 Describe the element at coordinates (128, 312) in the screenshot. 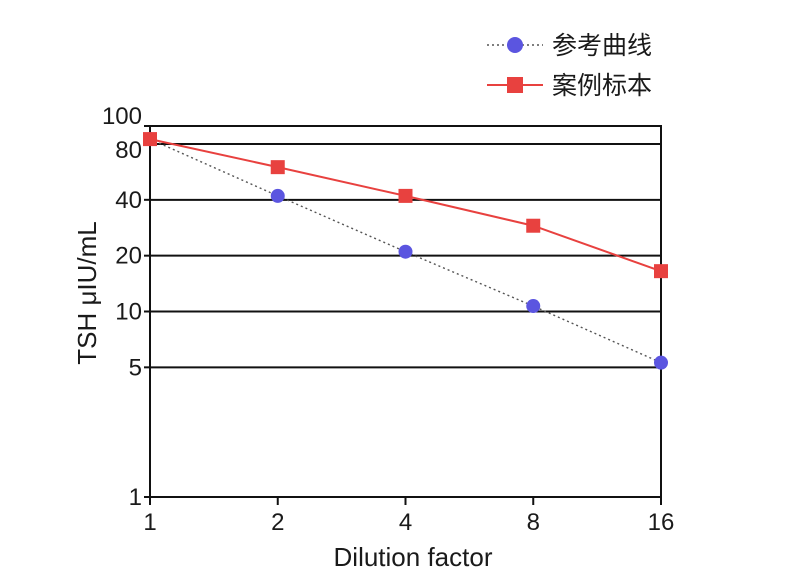

I see `y-tick-label: 10` at that location.